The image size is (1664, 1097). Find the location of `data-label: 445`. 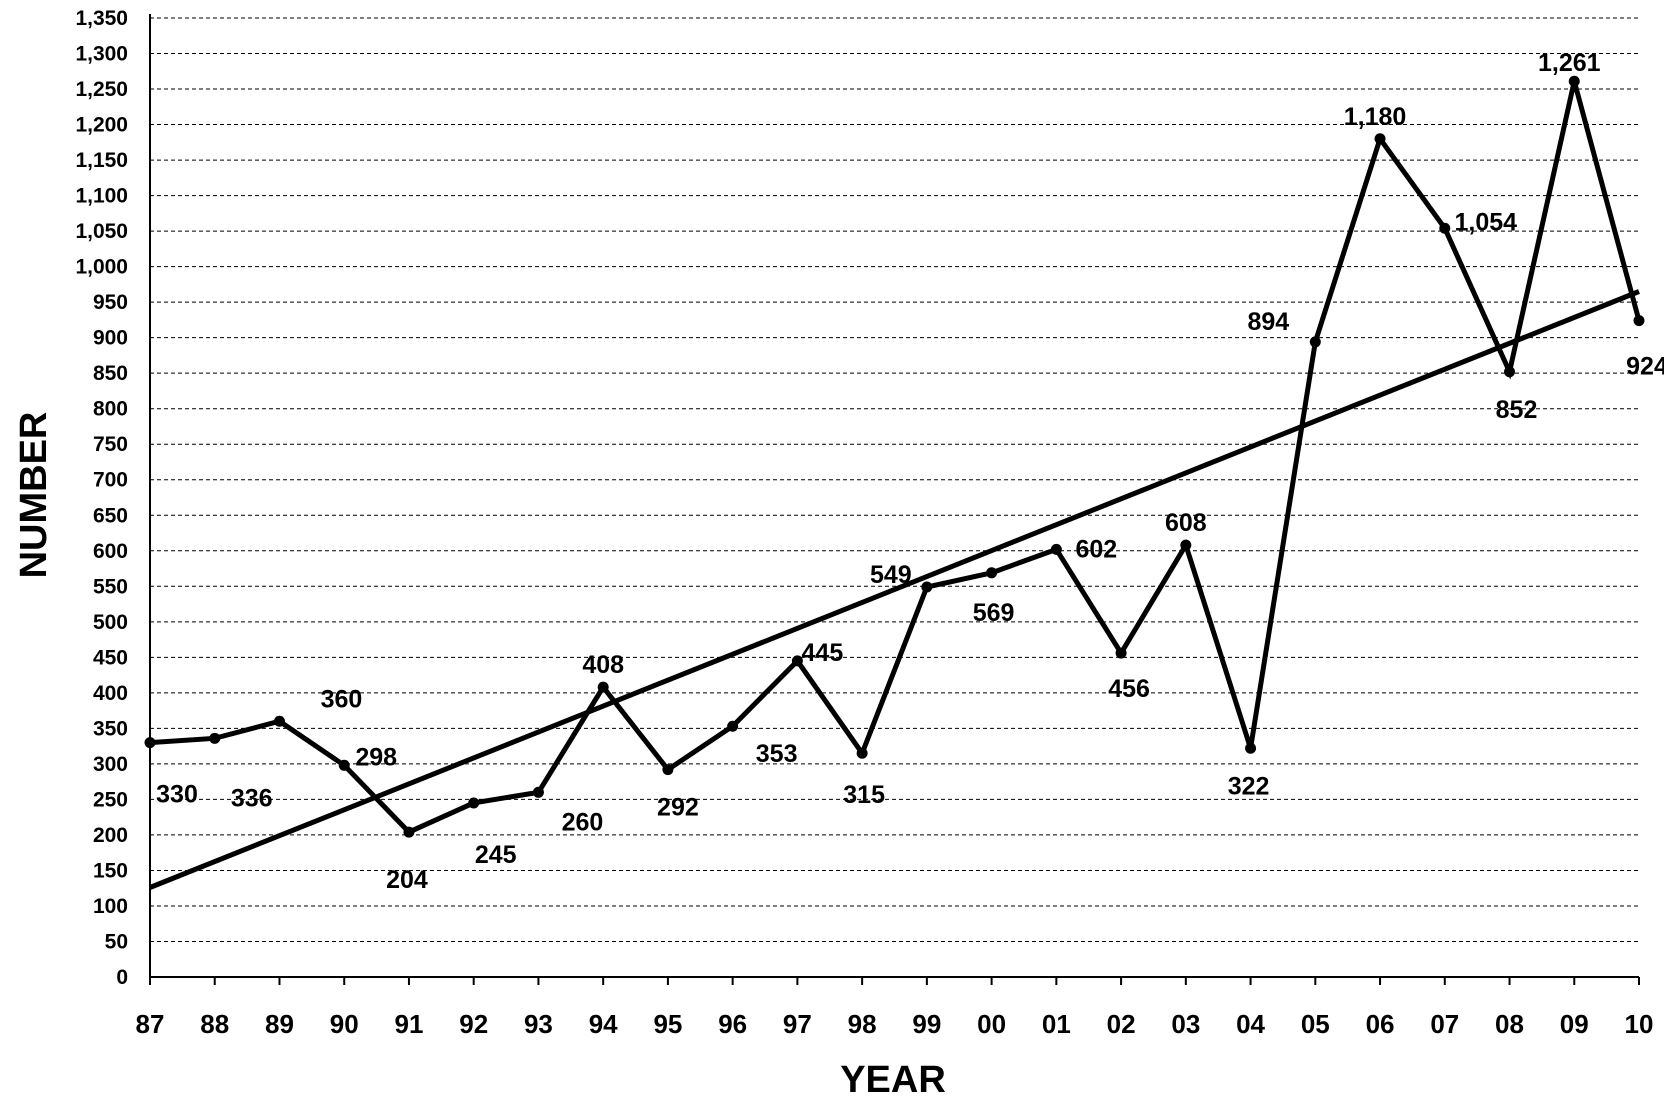

data-label: 445 is located at coordinates (823, 653).